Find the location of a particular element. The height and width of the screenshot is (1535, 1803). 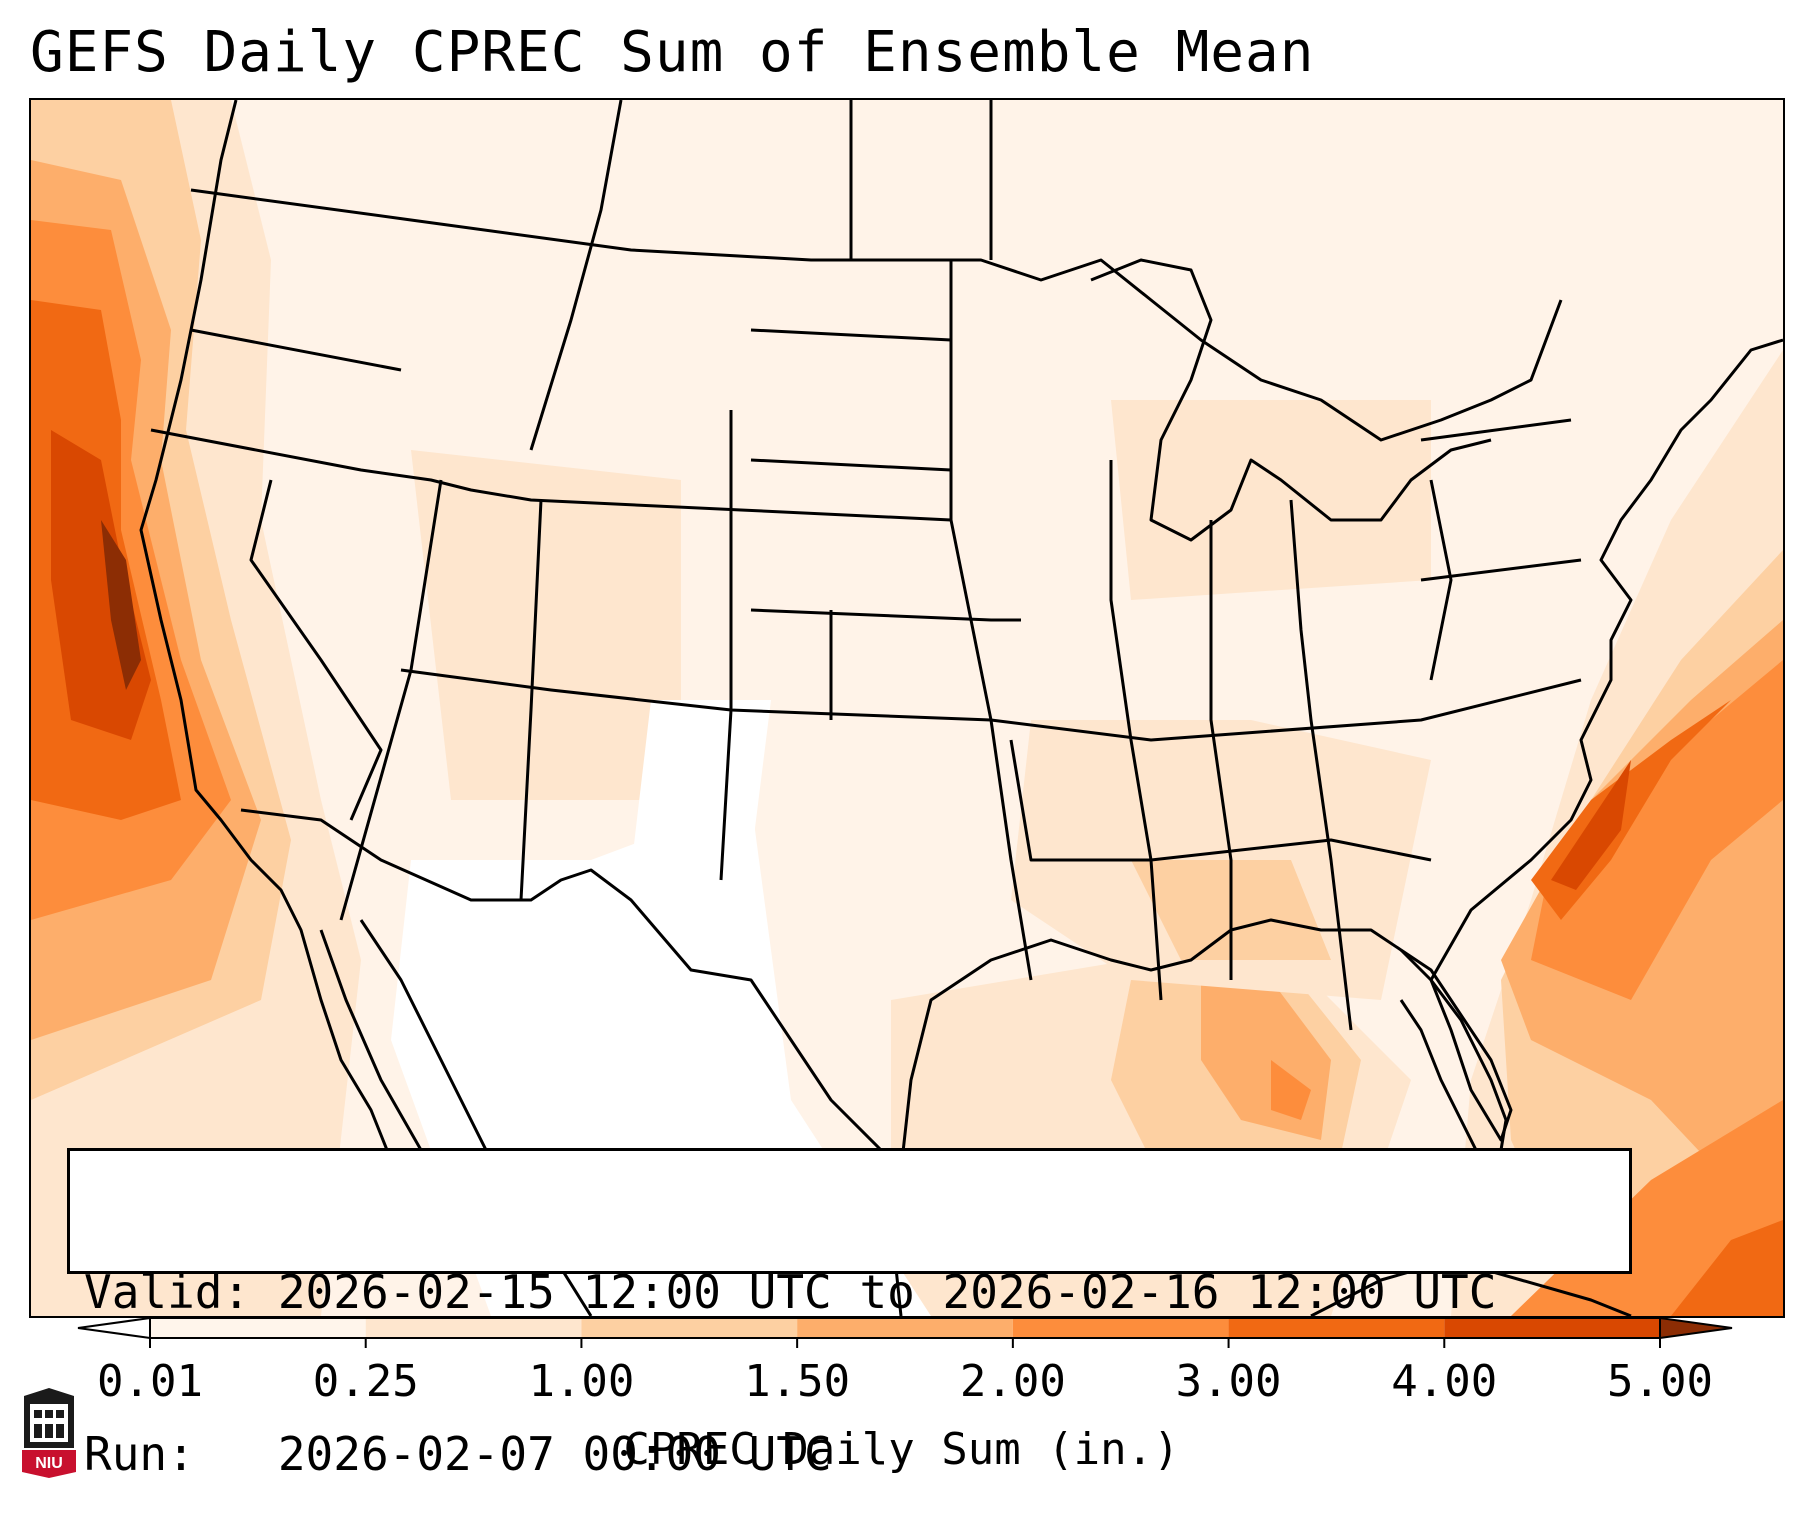

great-lakes is located at coordinates (1291, 400).